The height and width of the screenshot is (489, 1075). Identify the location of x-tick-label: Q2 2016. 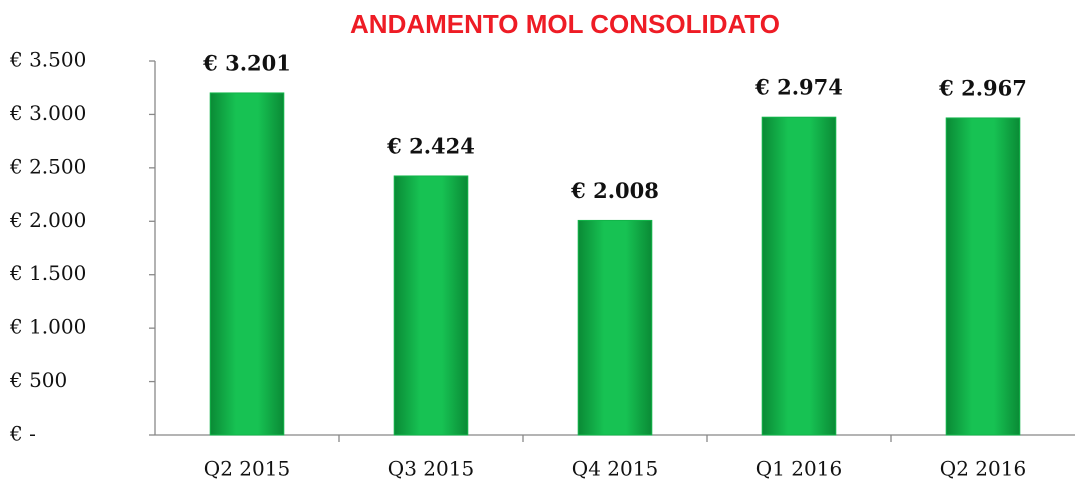
(983, 469).